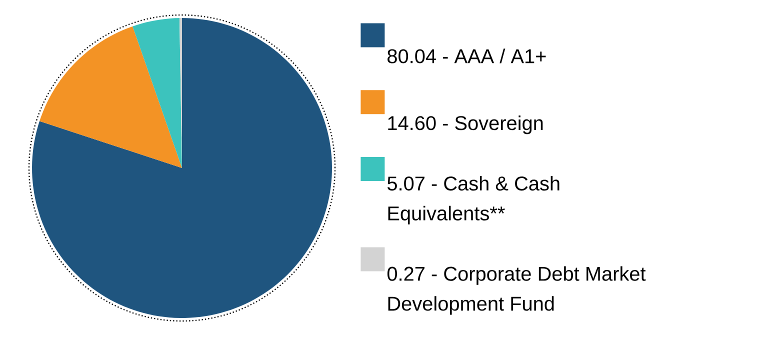 The height and width of the screenshot is (347, 759). What do you see at coordinates (473, 200) in the screenshot?
I see `legend-label: 5.07 - Cash & Cash Equivalents**` at bounding box center [473, 200].